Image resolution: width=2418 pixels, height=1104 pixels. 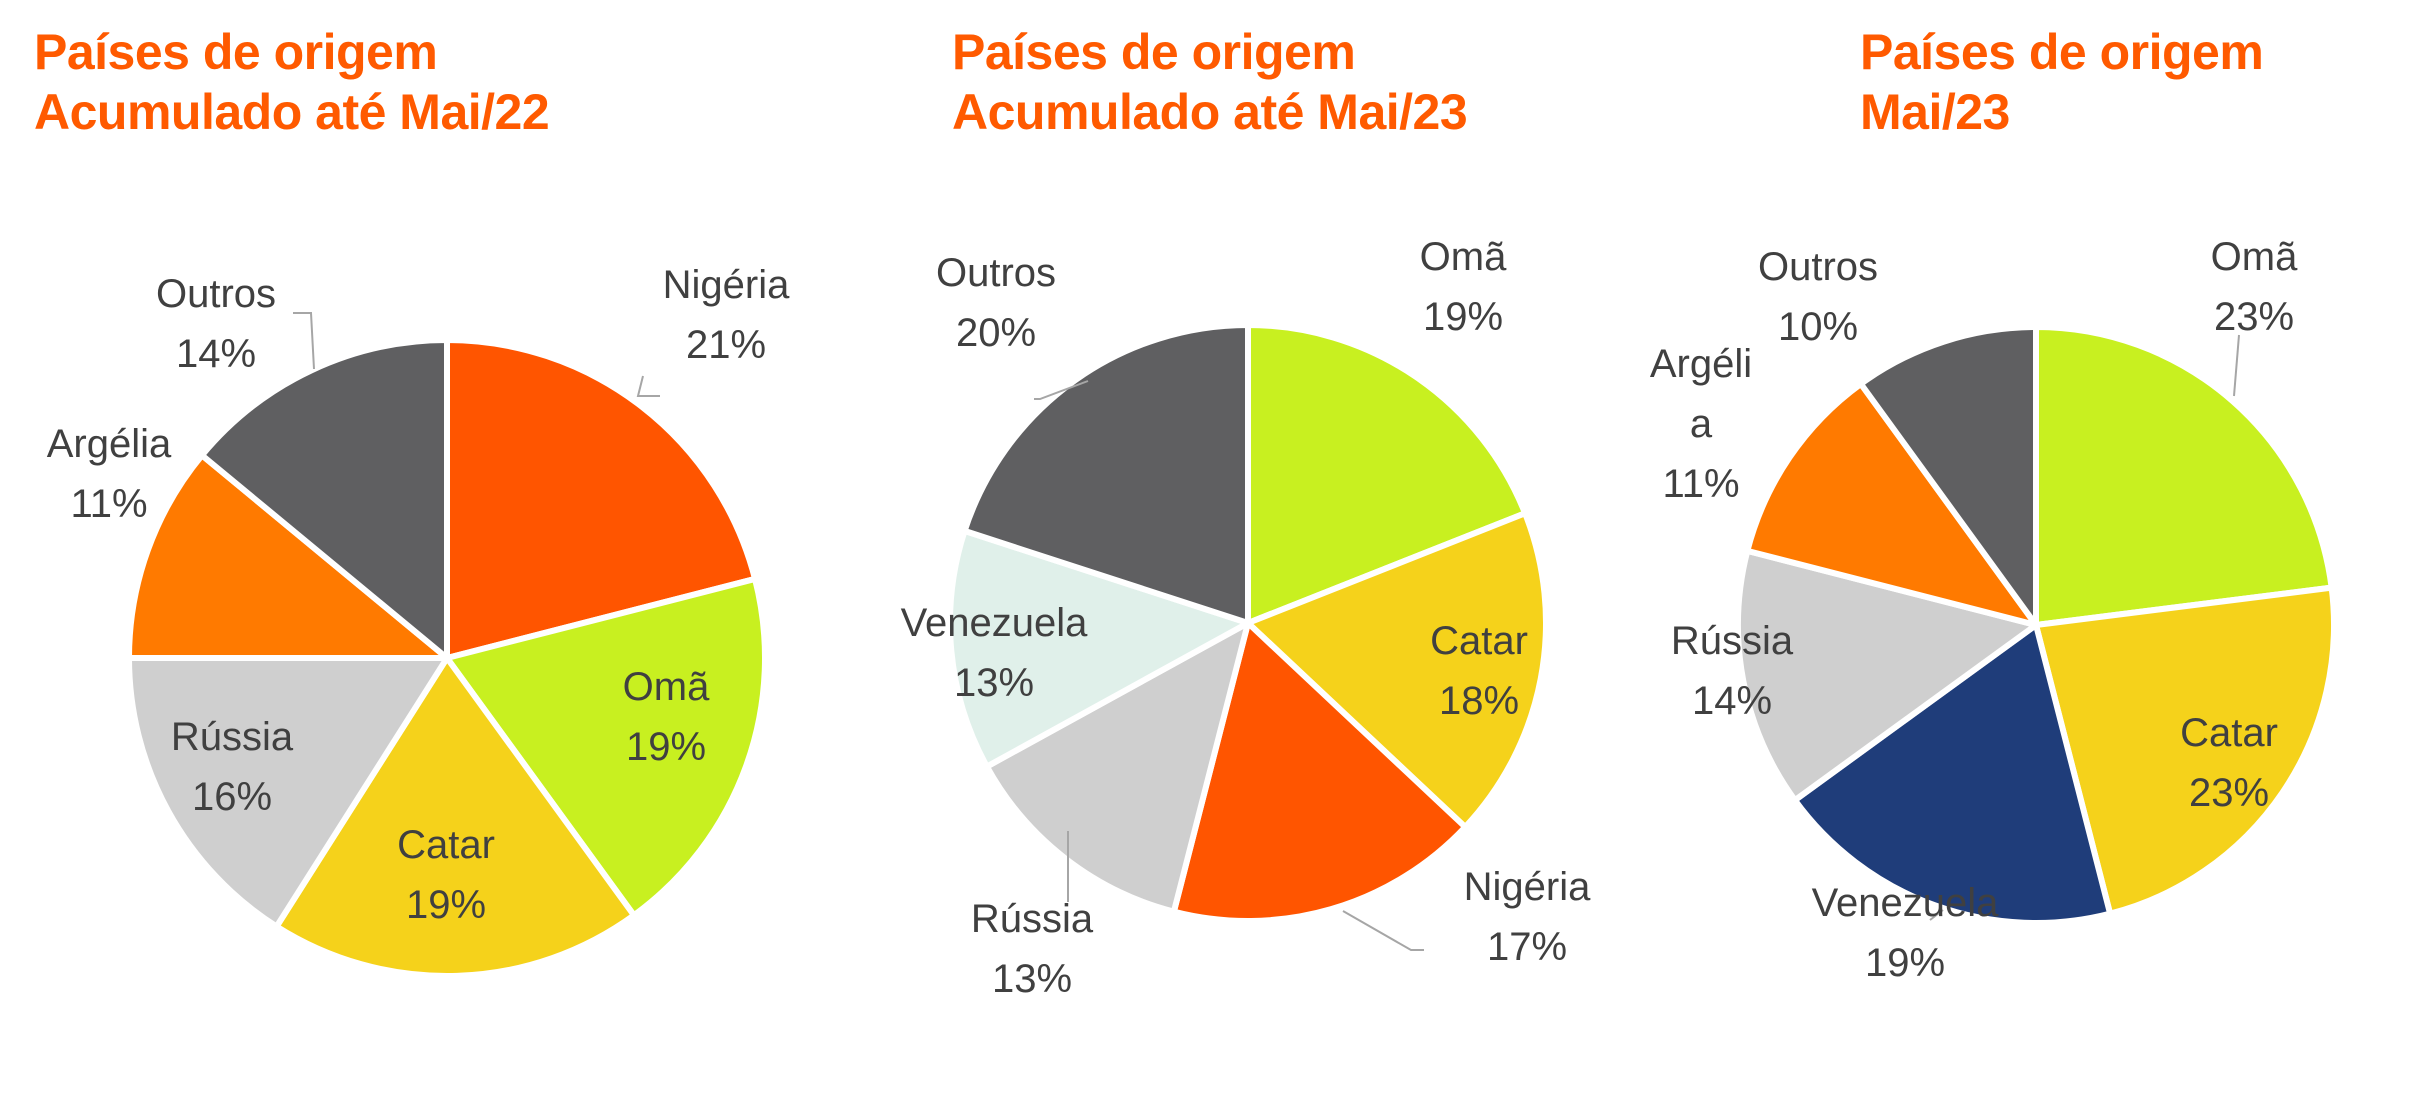 I want to click on chart-title-line-2: Acumulado até Mai/22, so click(x=292, y=112).